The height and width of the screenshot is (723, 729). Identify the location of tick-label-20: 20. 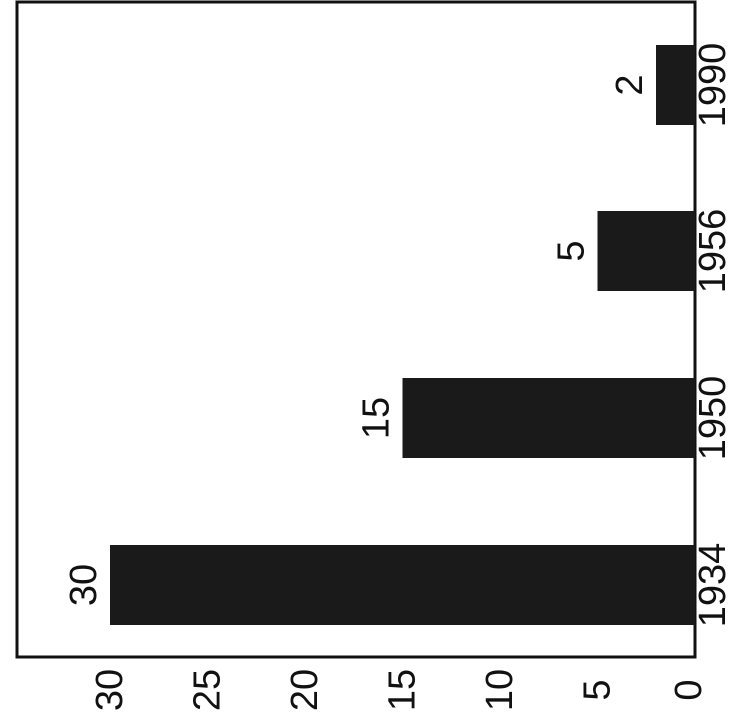
(305, 690).